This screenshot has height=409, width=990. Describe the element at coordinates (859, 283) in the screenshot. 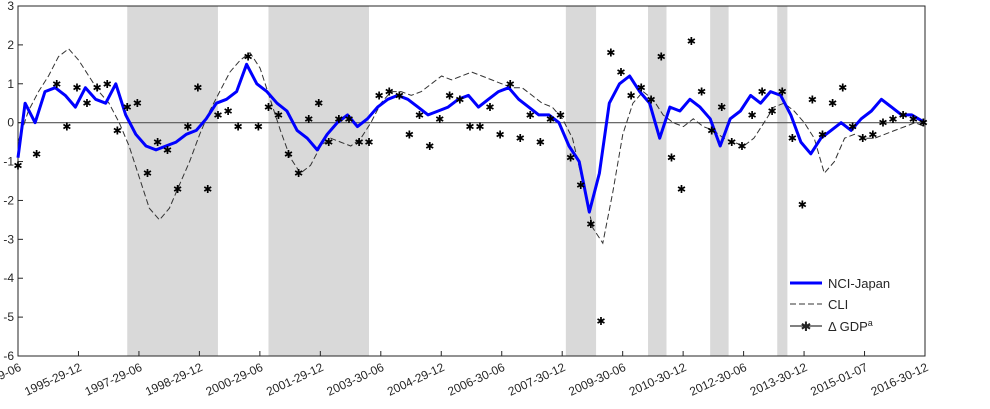

I see `legend-label-nci: NCI-Japan` at that location.